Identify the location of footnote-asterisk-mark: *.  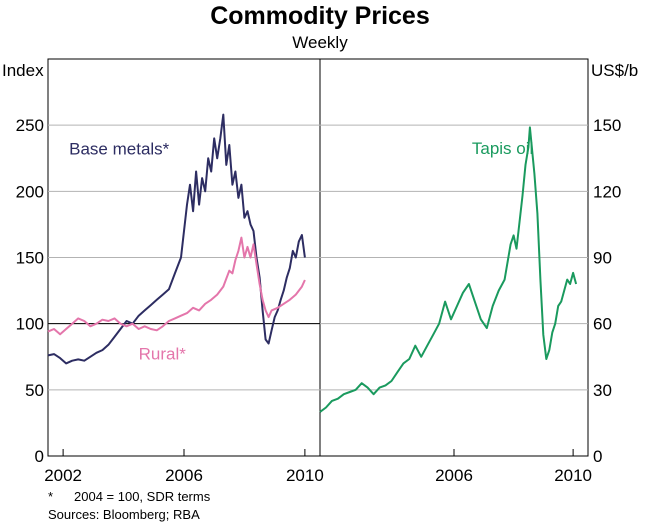
(51, 496).